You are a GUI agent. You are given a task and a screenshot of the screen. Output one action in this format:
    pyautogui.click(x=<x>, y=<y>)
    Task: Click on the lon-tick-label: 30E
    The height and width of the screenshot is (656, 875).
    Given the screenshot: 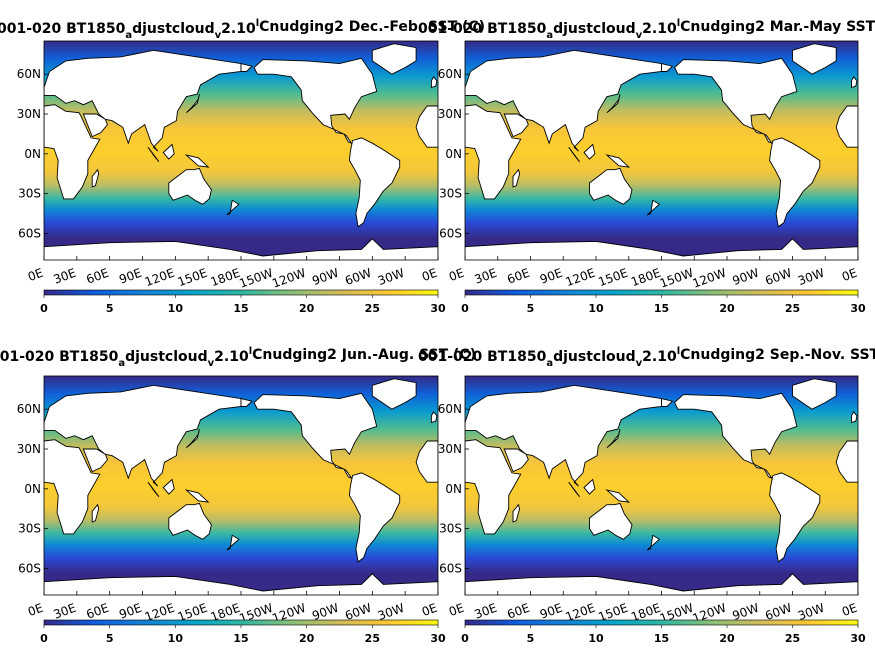 What is the action you would take?
    pyautogui.click(x=486, y=276)
    